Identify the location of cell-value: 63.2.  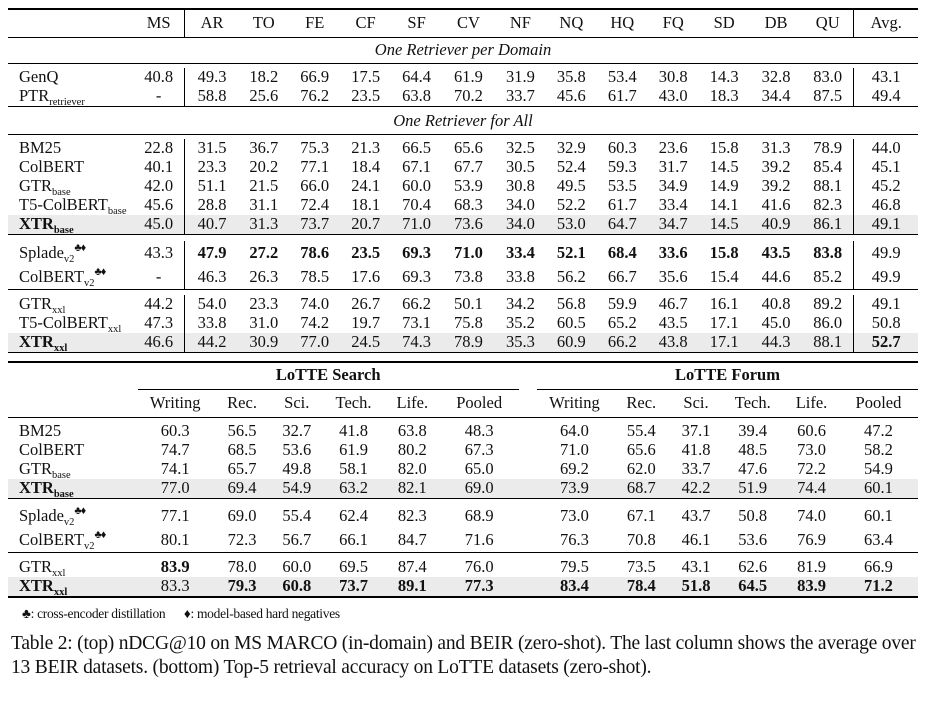
(353, 488).